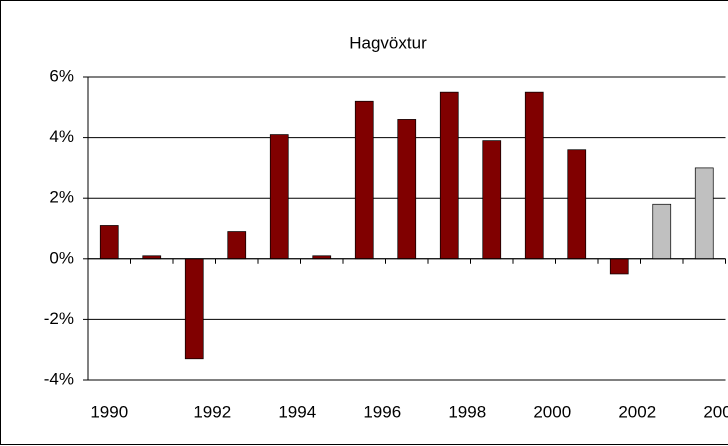 This screenshot has height=446, width=728. Describe the element at coordinates (59, 318) in the screenshot. I see `y-tick-label: -2%` at that location.